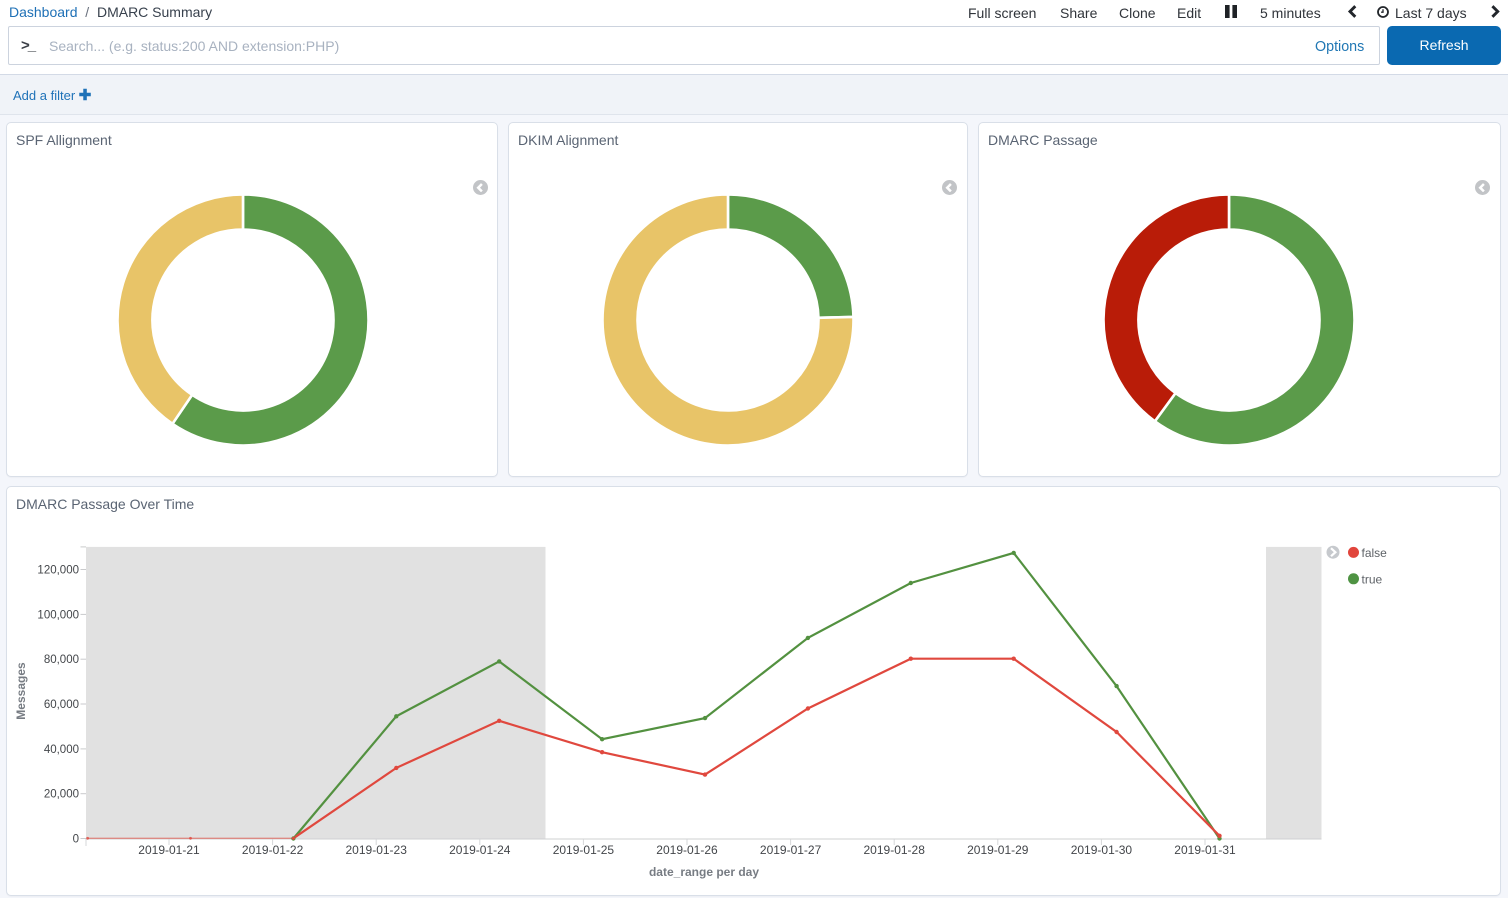 The width and height of the screenshot is (1508, 898). What do you see at coordinates (1102, 850) in the screenshot?
I see `svg-text: 2019-01-30` at bounding box center [1102, 850].